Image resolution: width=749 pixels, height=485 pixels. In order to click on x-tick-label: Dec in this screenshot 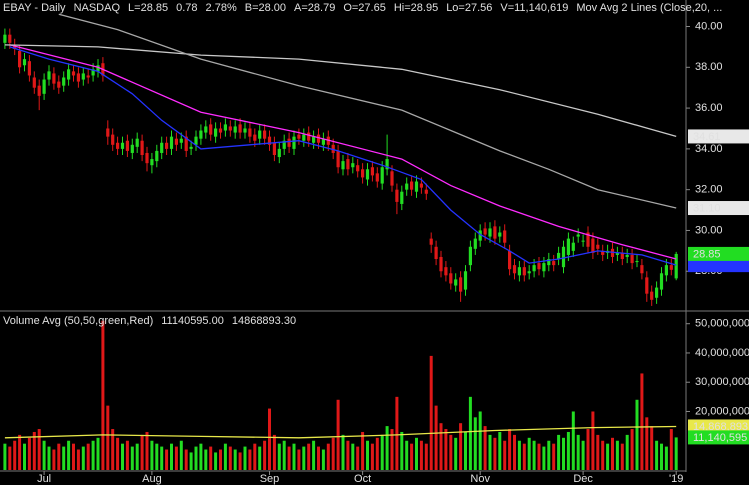, I will do `click(583, 479)`.